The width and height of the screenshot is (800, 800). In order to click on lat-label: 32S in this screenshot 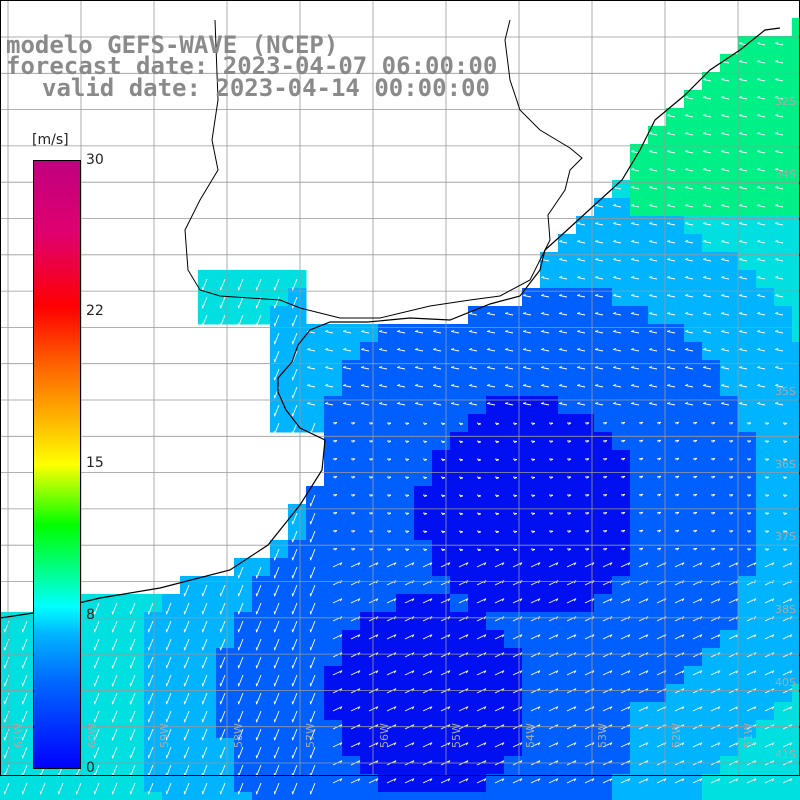, I will do `click(785, 101)`.